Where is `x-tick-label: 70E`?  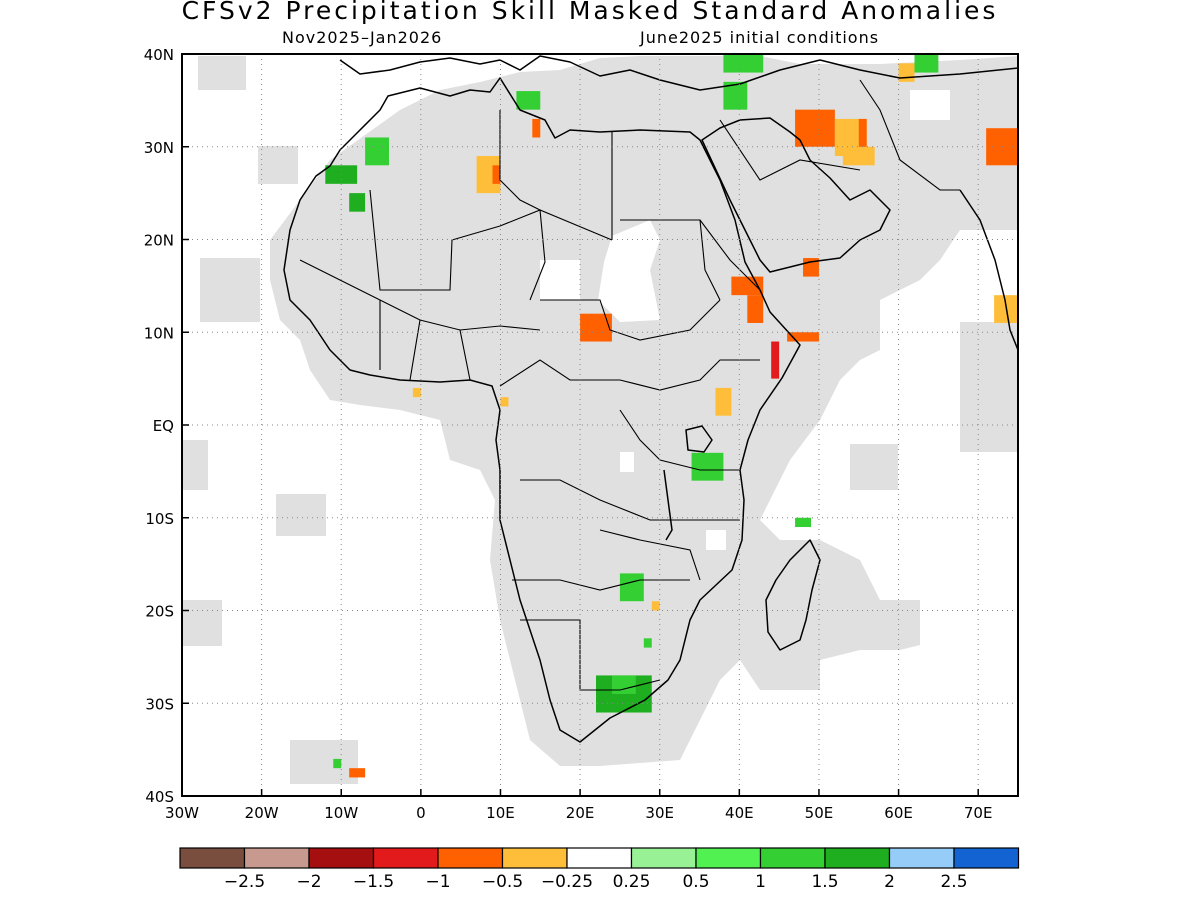
x-tick-label: 70E is located at coordinates (978, 813).